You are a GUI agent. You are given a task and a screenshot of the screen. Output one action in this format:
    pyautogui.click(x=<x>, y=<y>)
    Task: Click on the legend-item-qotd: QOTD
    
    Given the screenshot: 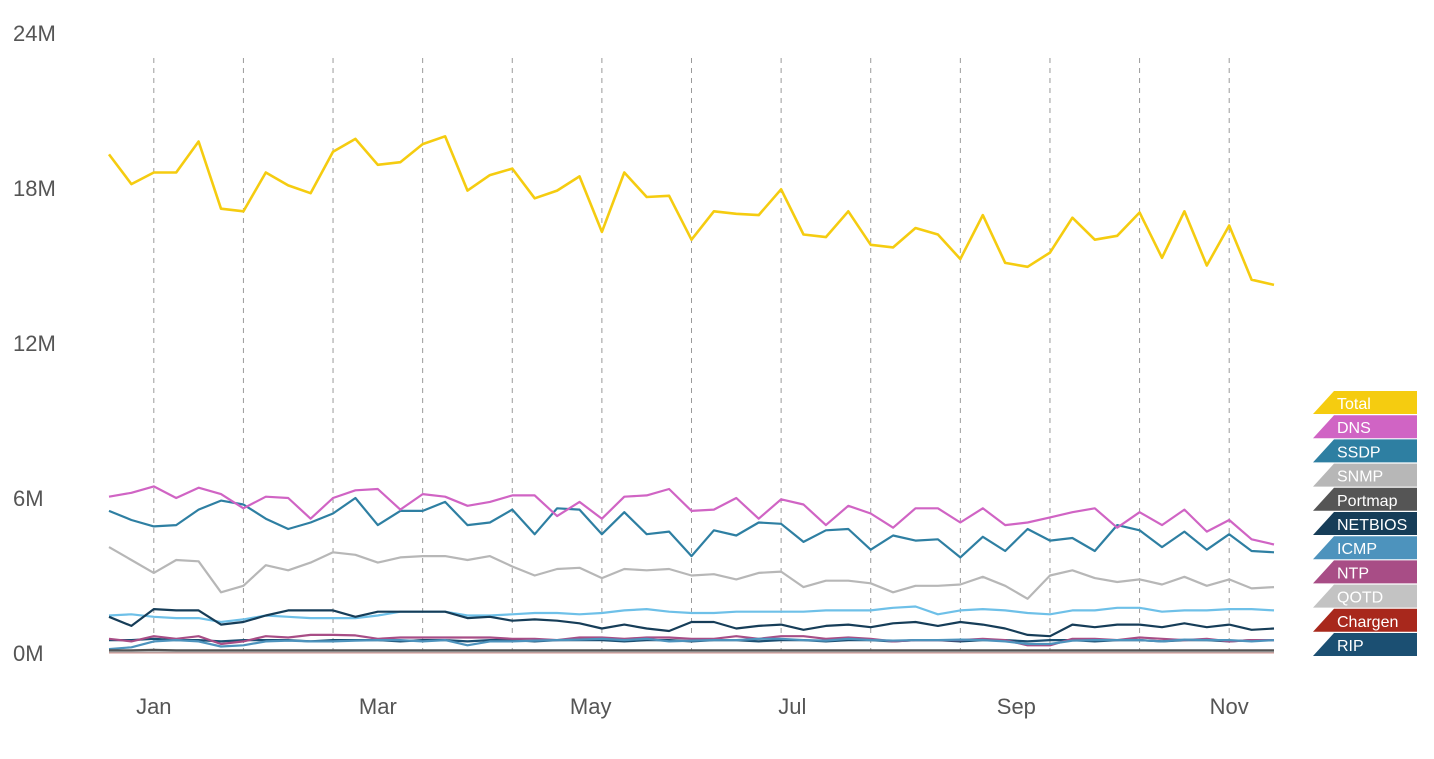 What is the action you would take?
    pyautogui.click(x=1365, y=596)
    